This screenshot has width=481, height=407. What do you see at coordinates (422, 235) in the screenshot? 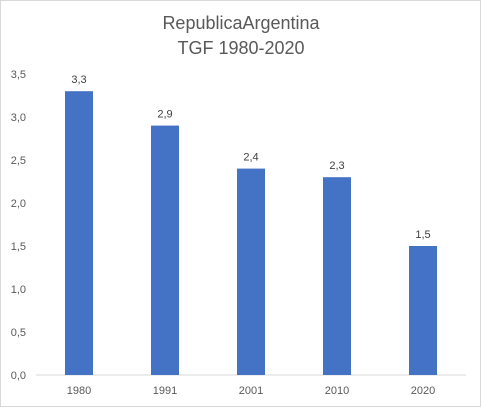
I see `data-label: 1,5` at bounding box center [422, 235].